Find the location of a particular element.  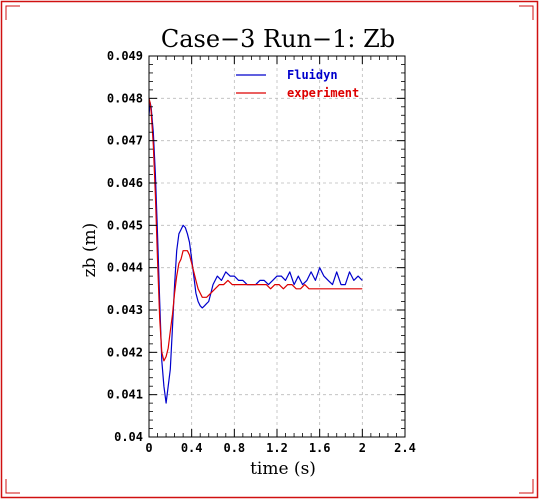

x-tick-labels: 0 0.4 0.8 1.2 1.6 2 2.4 is located at coordinates (280, 448).